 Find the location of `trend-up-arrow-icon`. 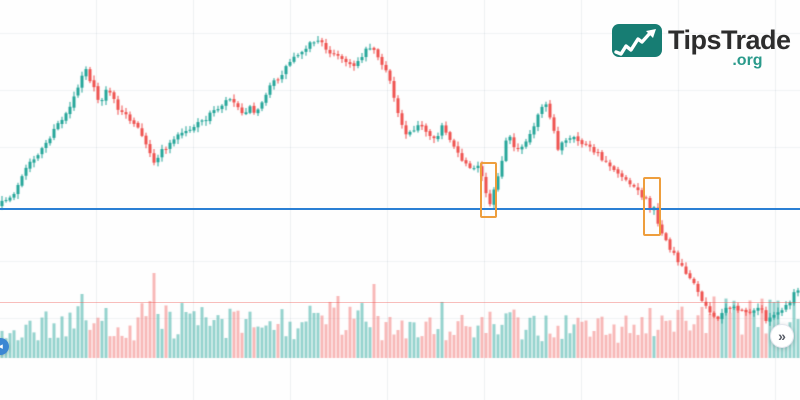

trend-up-arrow-icon is located at coordinates (637, 43).